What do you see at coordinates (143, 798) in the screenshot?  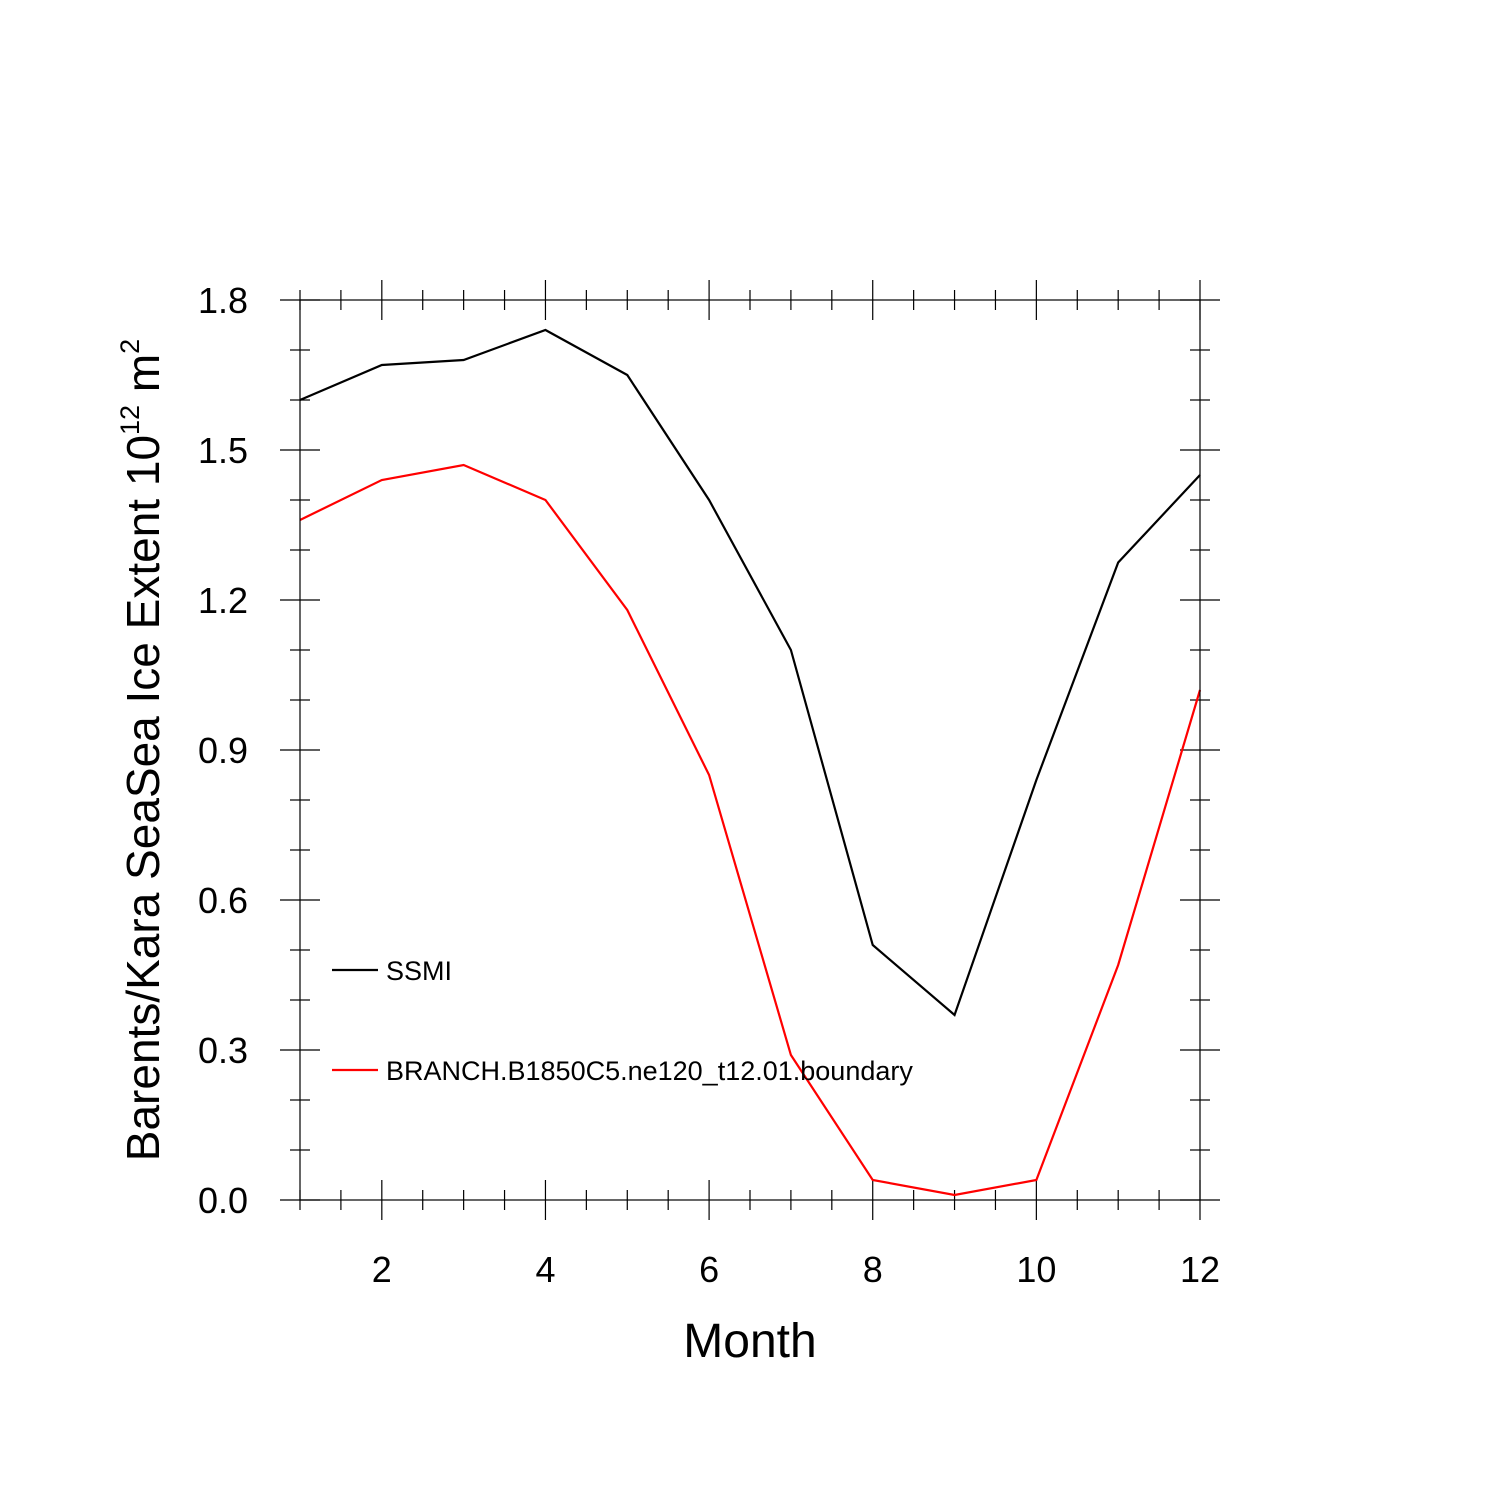 I see `y-axis-title-base: Barents/Kara SeaSea Ice Extent 10` at bounding box center [143, 798].